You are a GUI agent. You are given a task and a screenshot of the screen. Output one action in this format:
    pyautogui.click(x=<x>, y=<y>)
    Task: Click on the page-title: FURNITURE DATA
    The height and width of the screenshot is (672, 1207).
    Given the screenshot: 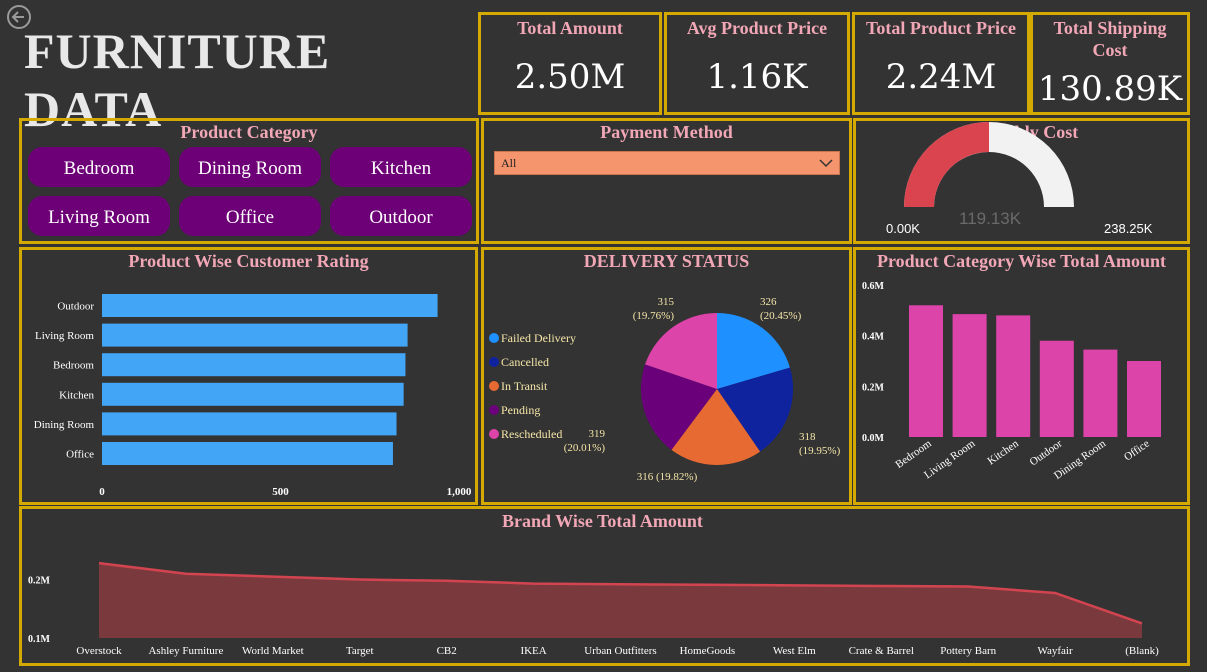 What is the action you would take?
    pyautogui.click(x=177, y=80)
    